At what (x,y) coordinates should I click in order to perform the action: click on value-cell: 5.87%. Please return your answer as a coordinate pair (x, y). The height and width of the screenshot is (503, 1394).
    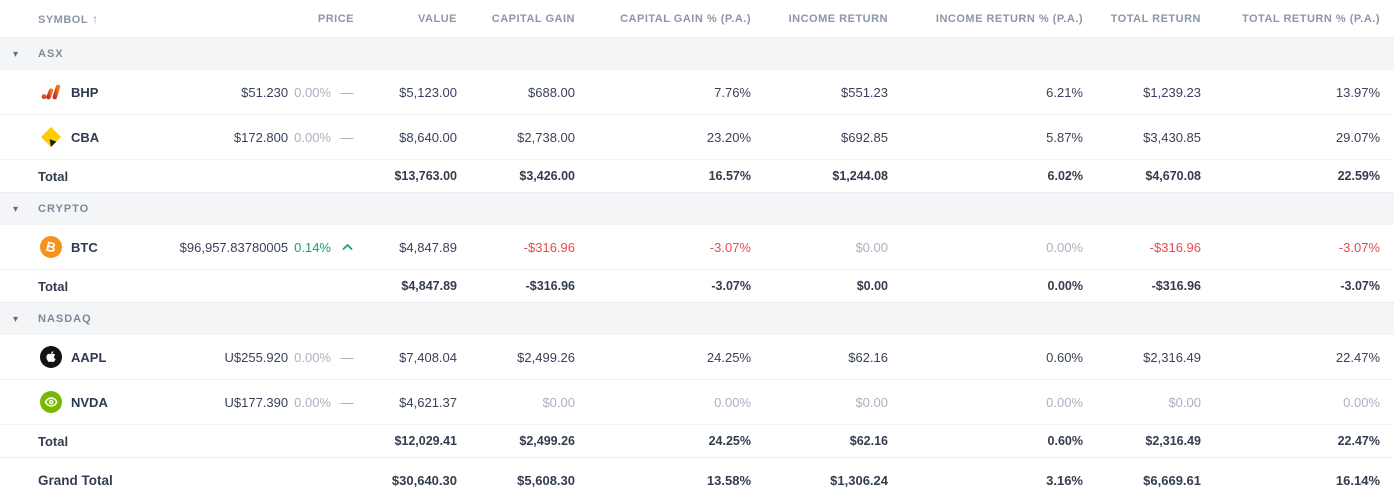
    Looking at the image, I should click on (1064, 137).